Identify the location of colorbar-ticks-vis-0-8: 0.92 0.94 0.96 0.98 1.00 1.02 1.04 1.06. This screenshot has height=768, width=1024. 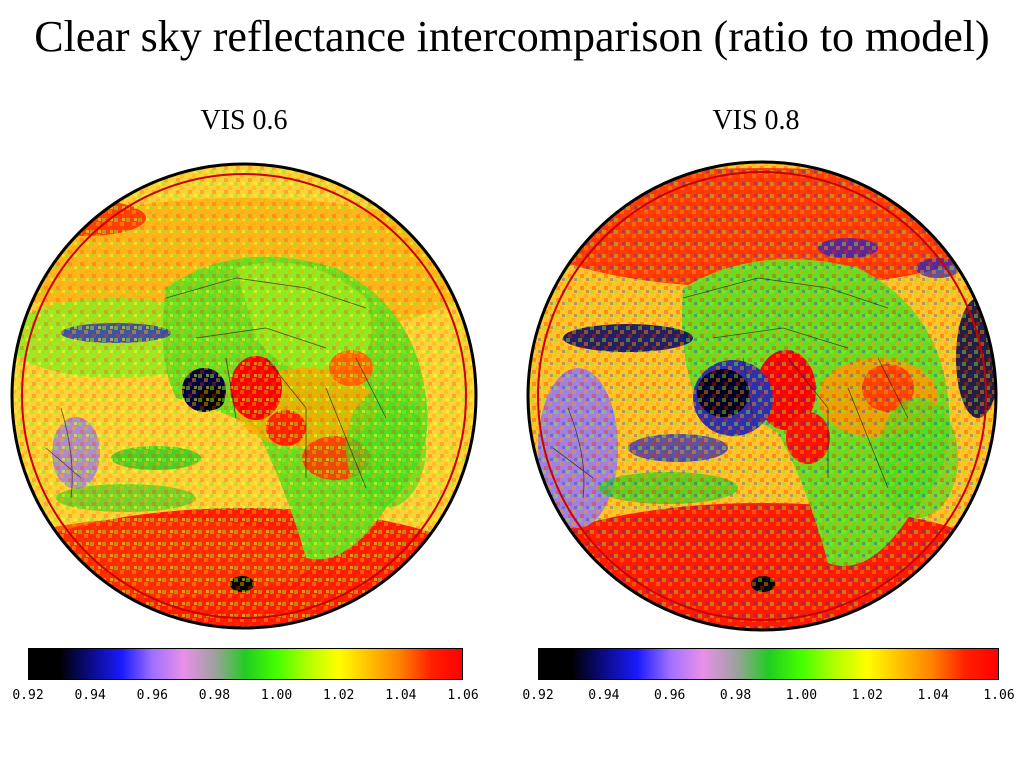
(512, 697).